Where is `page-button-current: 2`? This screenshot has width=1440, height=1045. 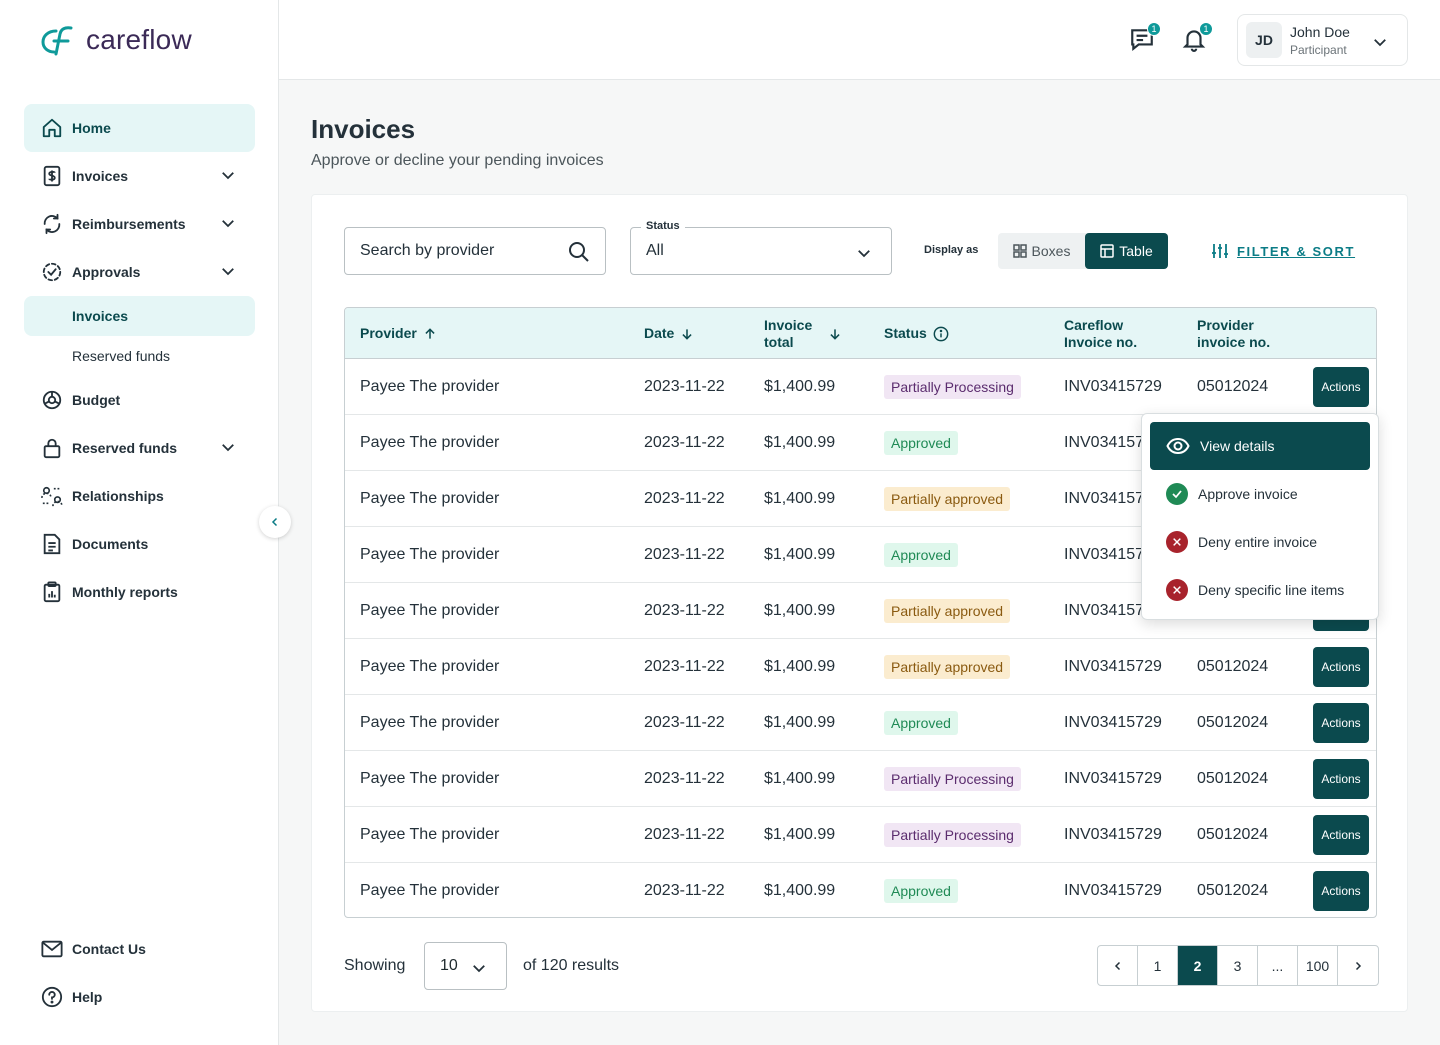
page-button-current: 2 is located at coordinates (1198, 965).